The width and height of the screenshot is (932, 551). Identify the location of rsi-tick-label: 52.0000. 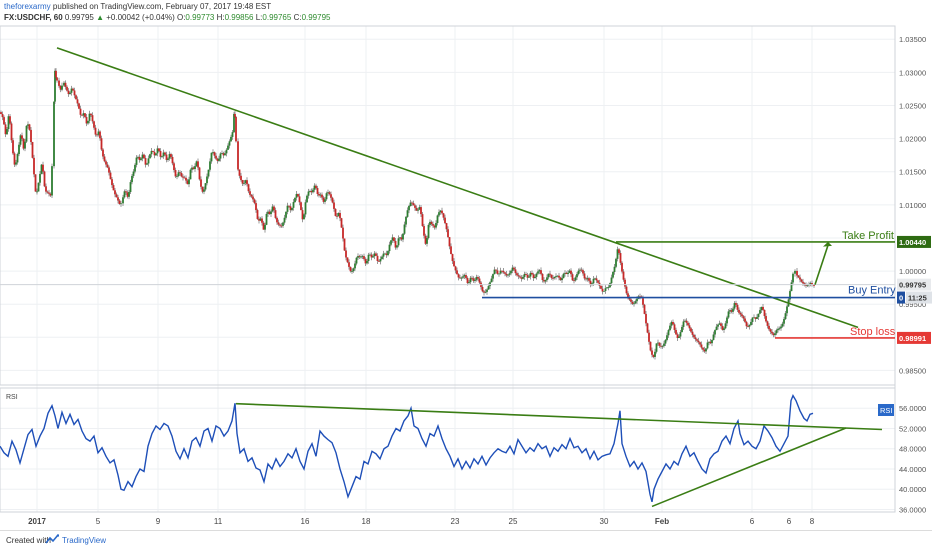
(912, 428).